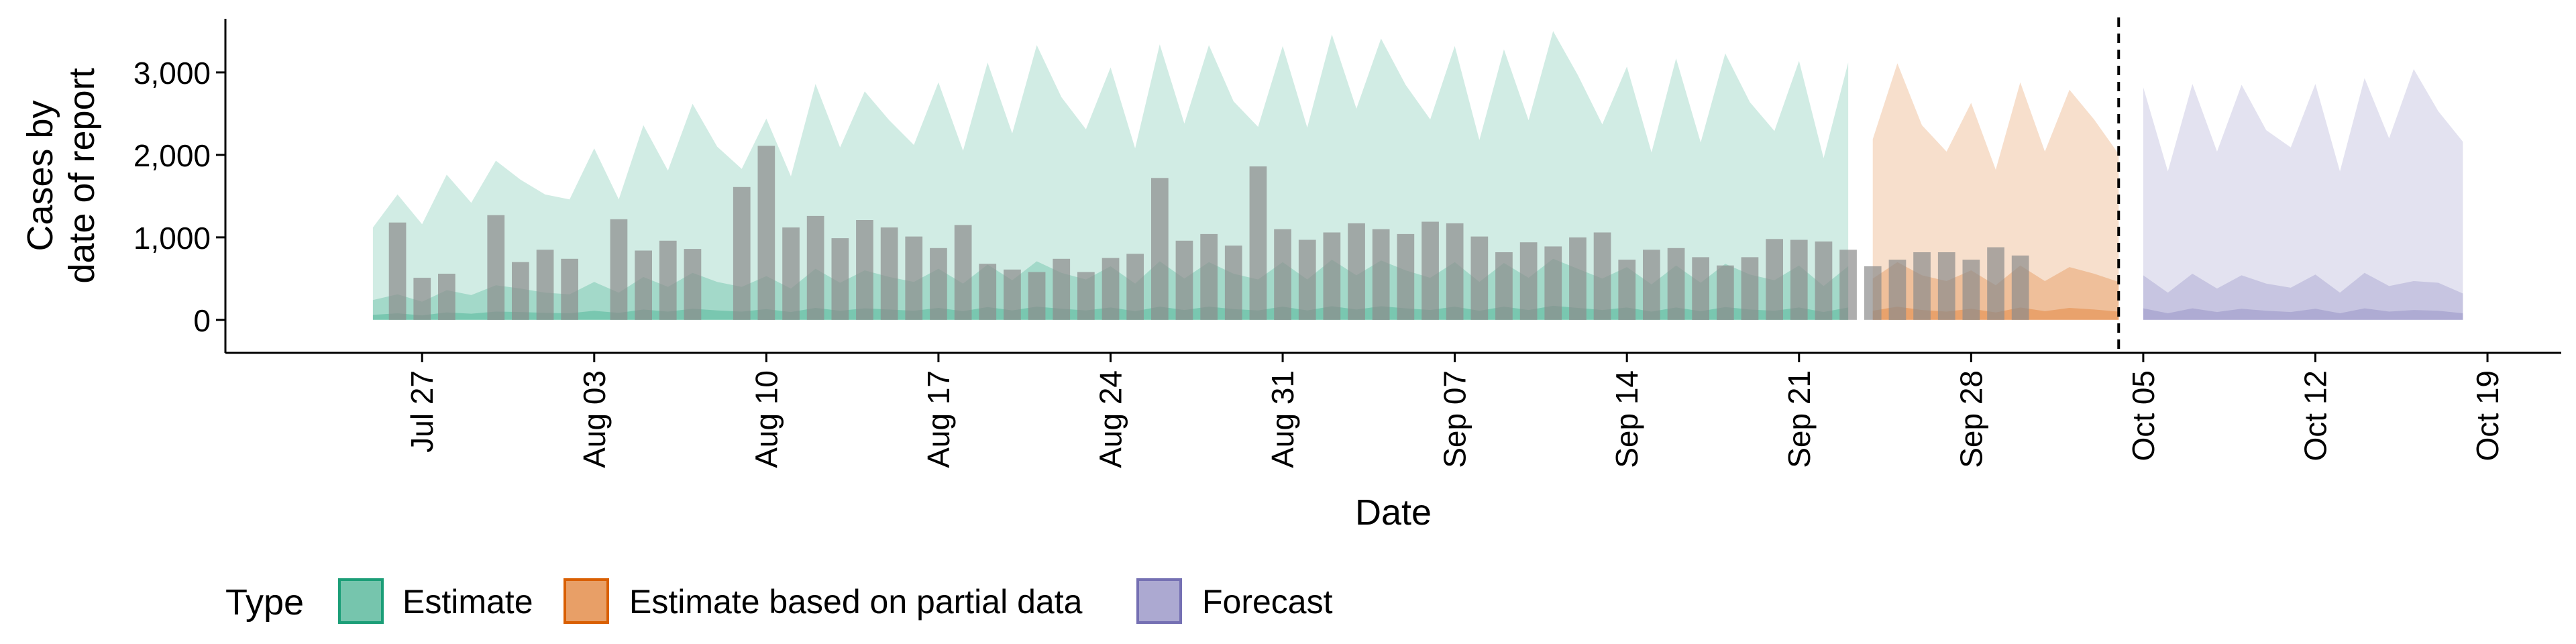 This screenshot has height=644, width=2576. Describe the element at coordinates (1626, 419) in the screenshot. I see `x-tick-label: Sep 14` at that location.